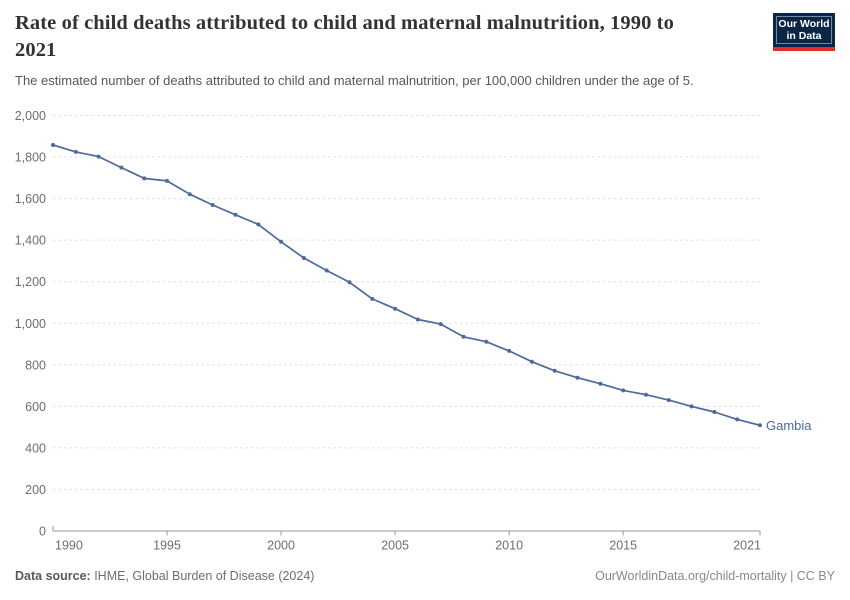 The image size is (850, 600). Describe the element at coordinates (30, 158) in the screenshot. I see `y-axis-label: 1,800` at that location.